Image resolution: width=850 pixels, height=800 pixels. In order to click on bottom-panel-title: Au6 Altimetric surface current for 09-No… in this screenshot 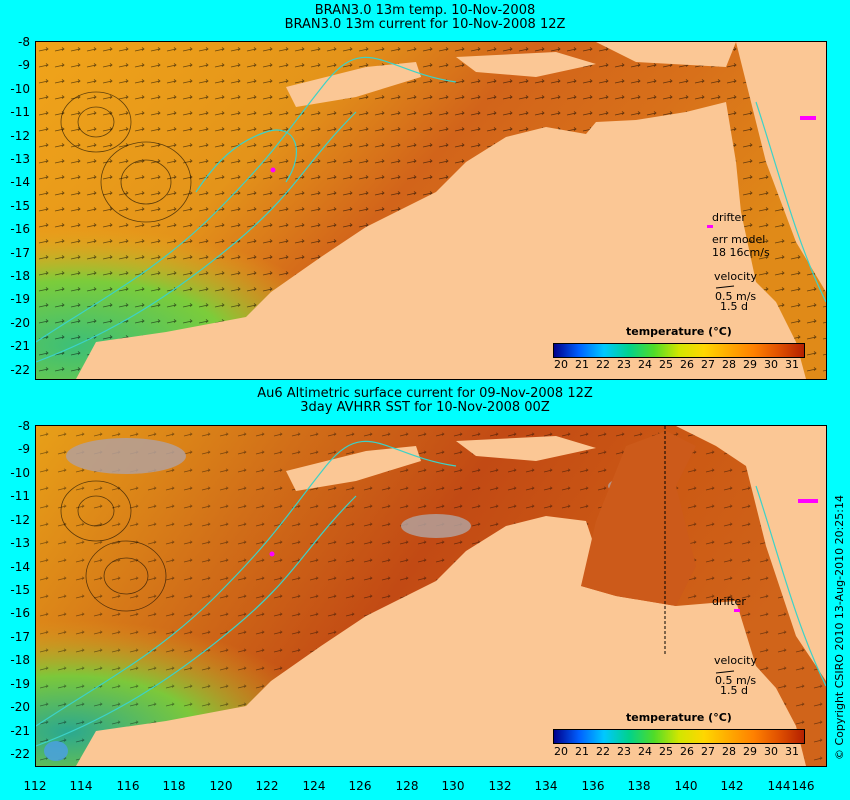, I will do `click(425, 393)`.